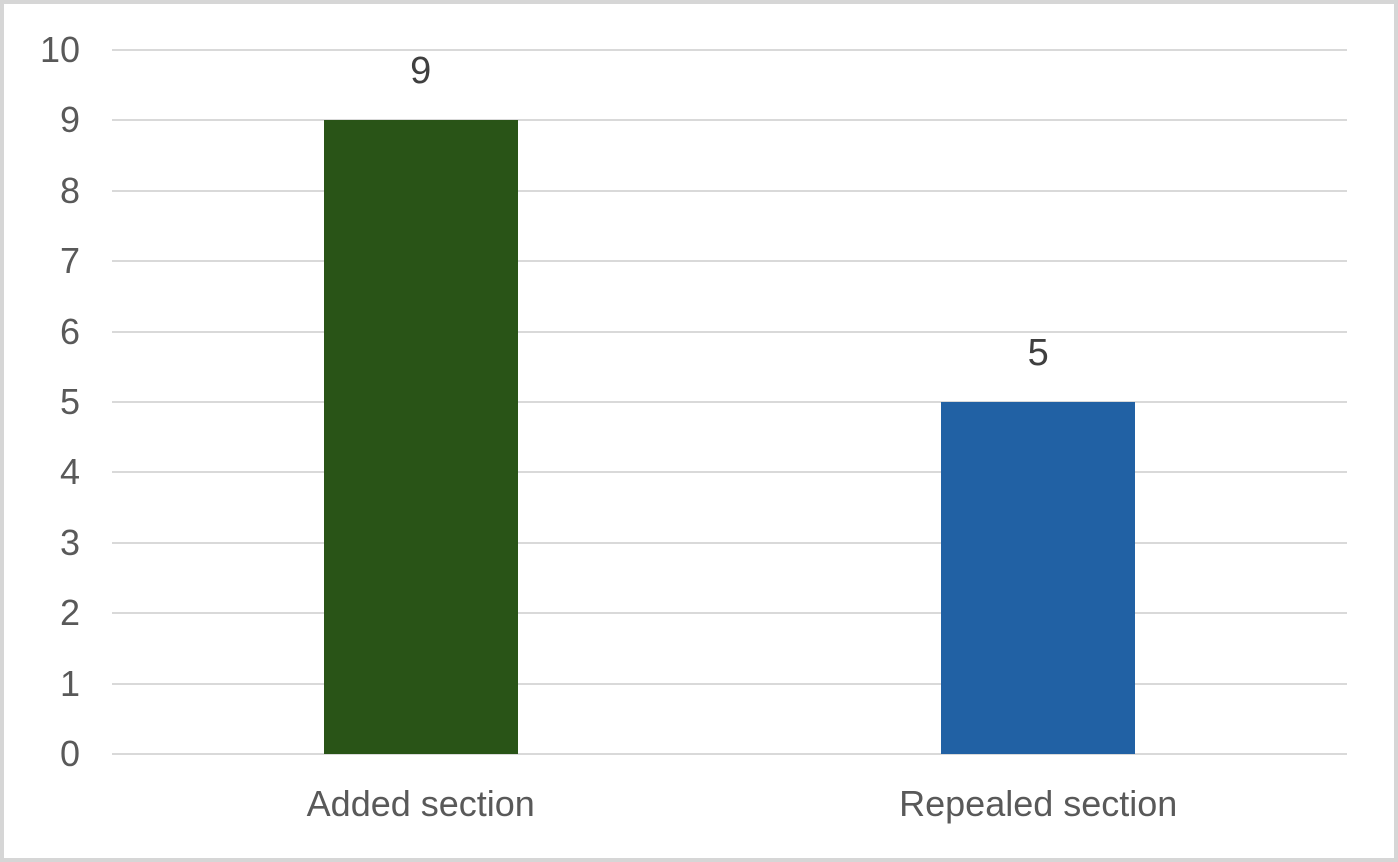  I want to click on y-tick-label: 6, so click(69, 331).